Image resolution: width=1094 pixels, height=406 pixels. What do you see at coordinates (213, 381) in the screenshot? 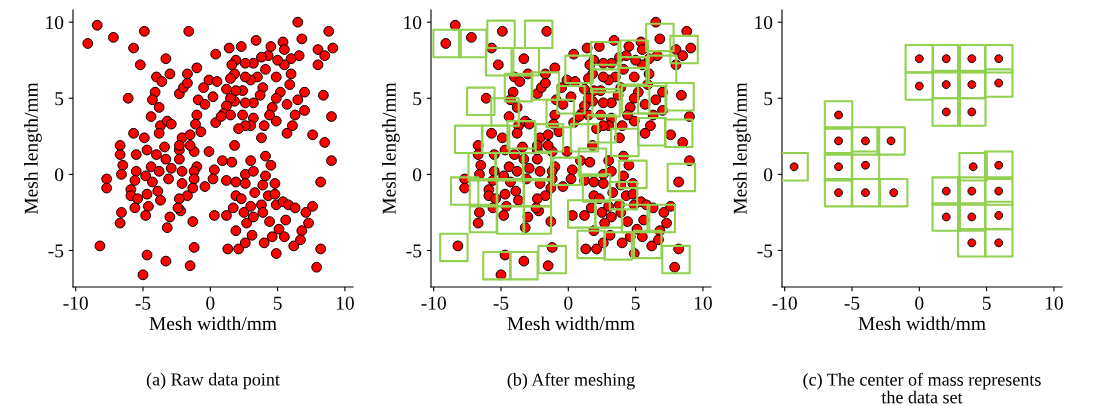
I see `text: (a) Raw data point` at bounding box center [213, 381].